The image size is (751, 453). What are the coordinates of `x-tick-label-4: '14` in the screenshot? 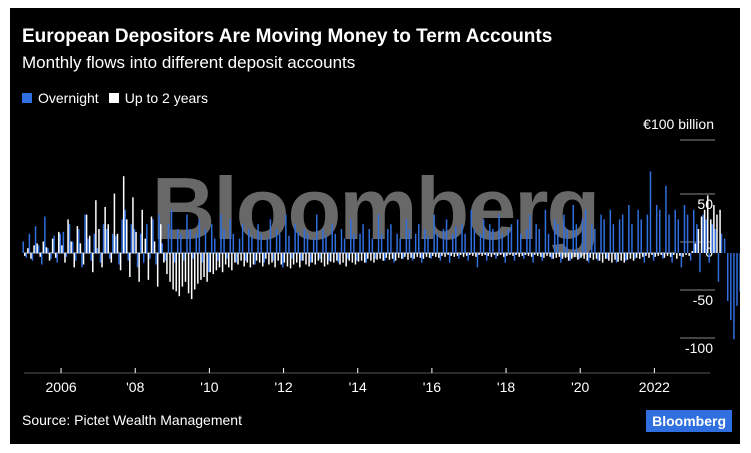 It's located at (358, 387).